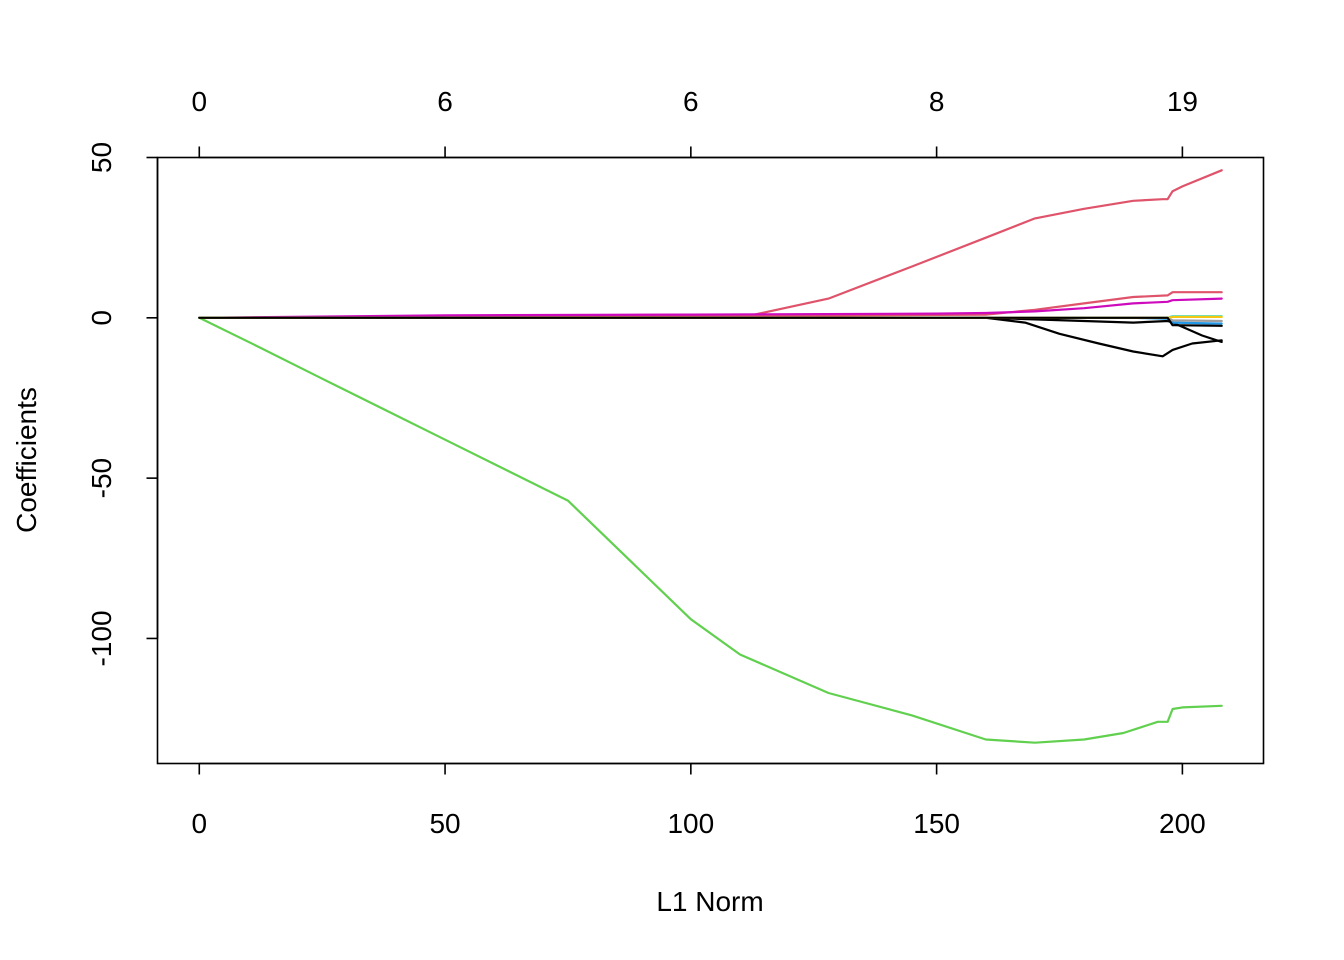 The width and height of the screenshot is (1344, 960). What do you see at coordinates (698, 800) in the screenshot?
I see `x-axis-bottom: 0 50 100 150 200` at bounding box center [698, 800].